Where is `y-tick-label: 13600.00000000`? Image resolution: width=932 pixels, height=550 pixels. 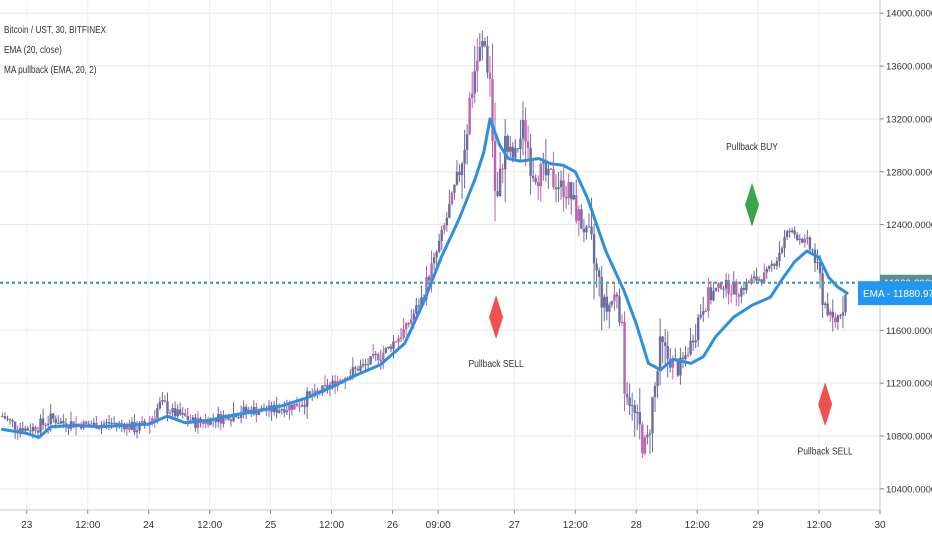
y-tick-label: 13600.00000000 is located at coordinates (909, 67).